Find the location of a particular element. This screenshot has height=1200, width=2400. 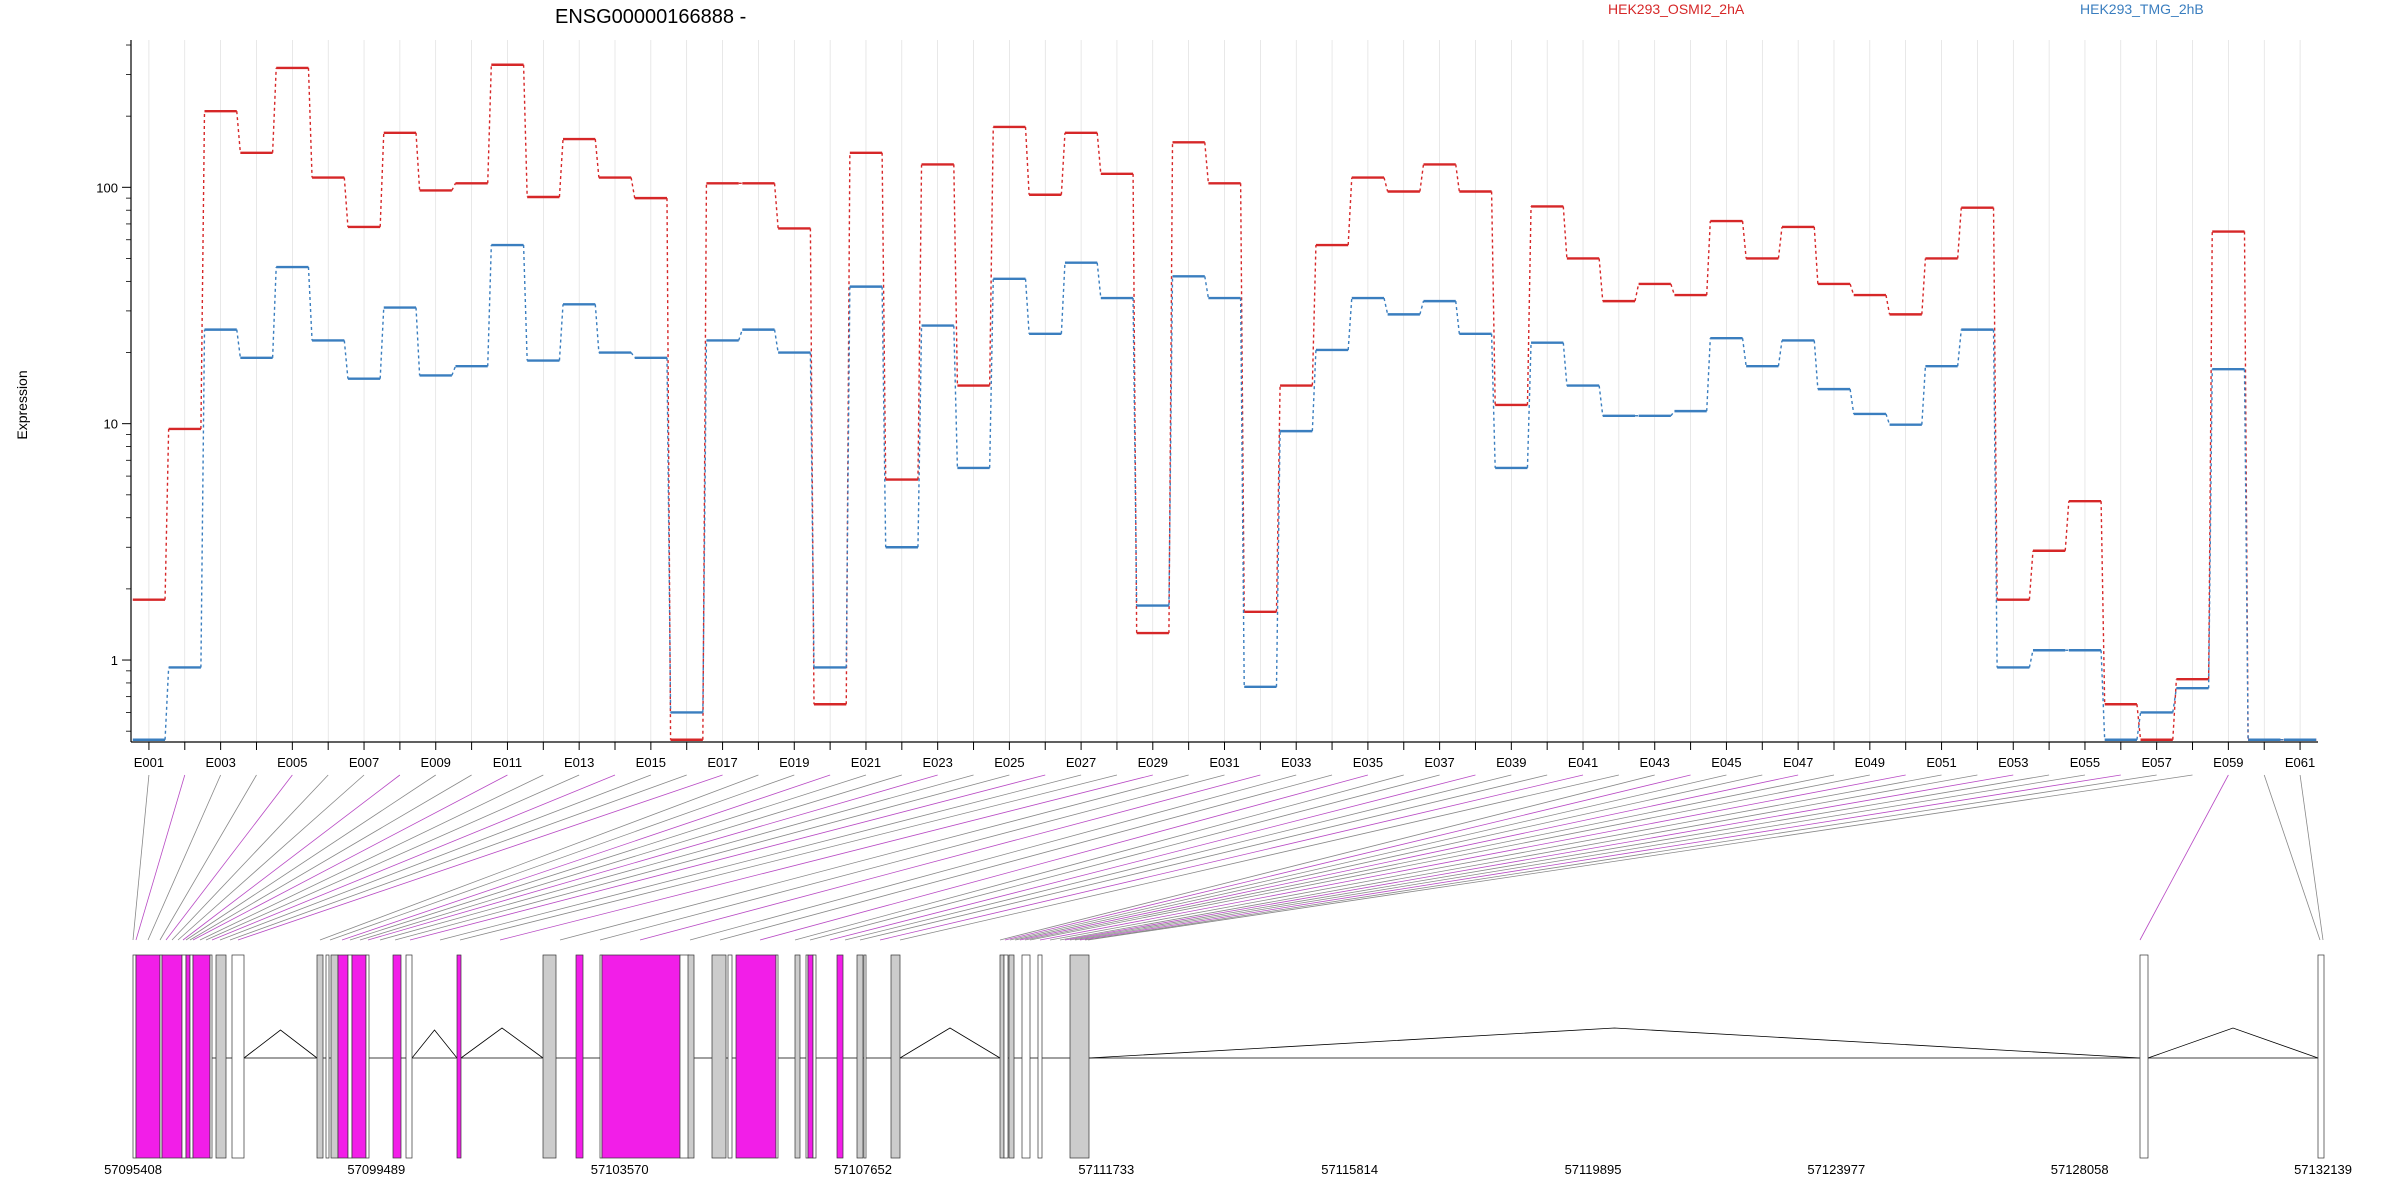

x-tick-label: E021 is located at coordinates (866, 762).